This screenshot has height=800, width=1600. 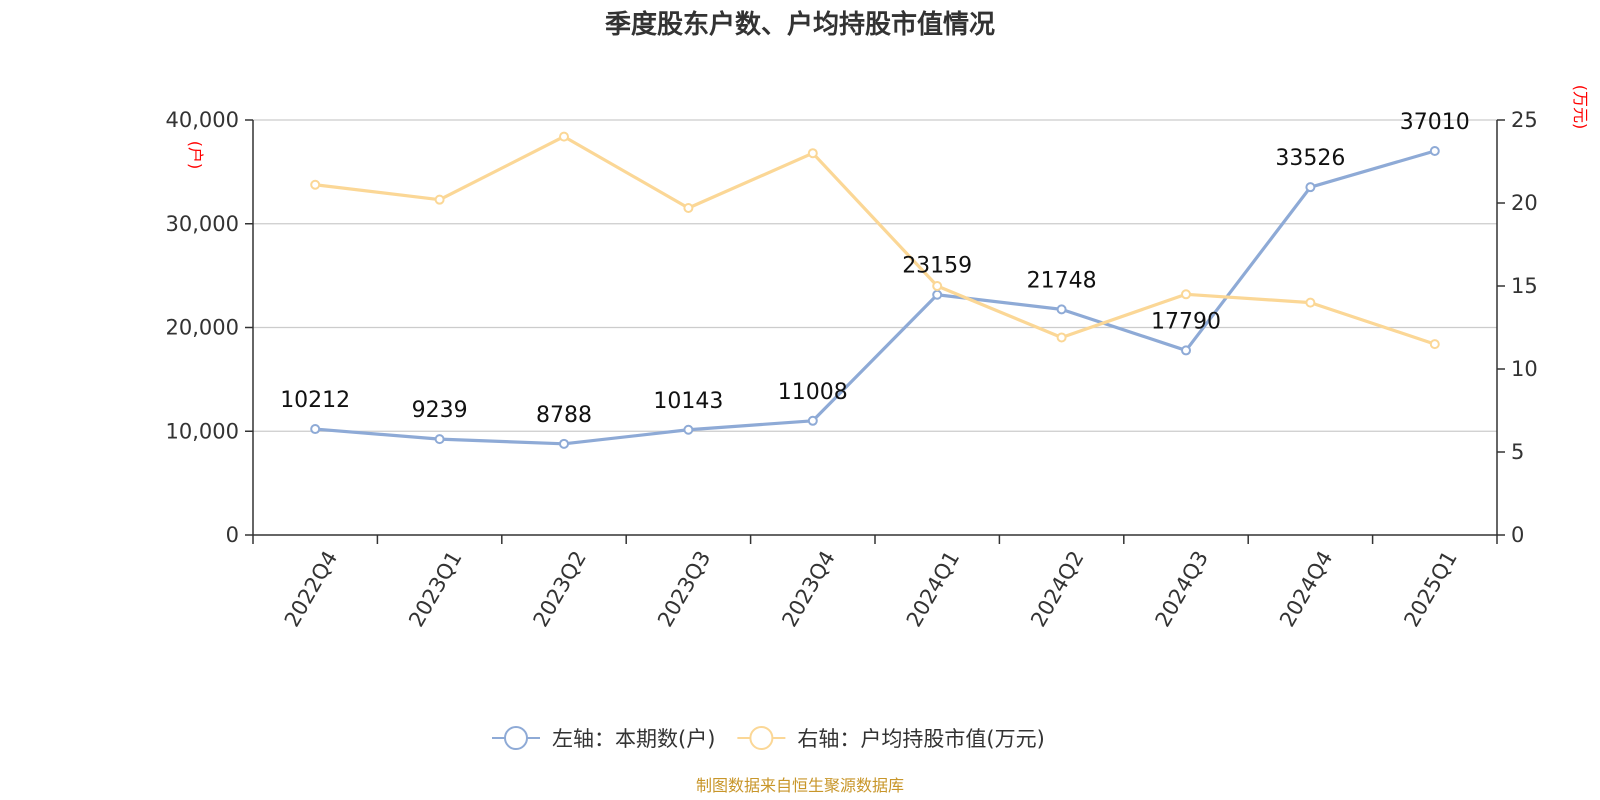 I want to click on x-axis-tick-label: 2023Q4, so click(x=808, y=589).